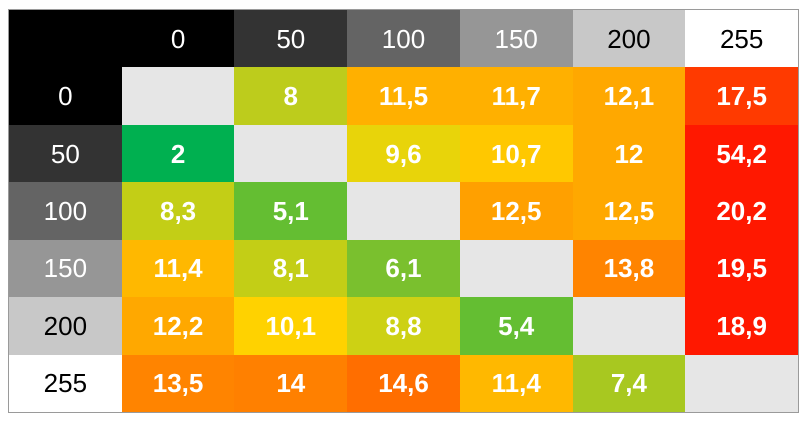  What do you see at coordinates (403, 383) in the screenshot?
I see `heatmap-cell: 14,6` at bounding box center [403, 383].